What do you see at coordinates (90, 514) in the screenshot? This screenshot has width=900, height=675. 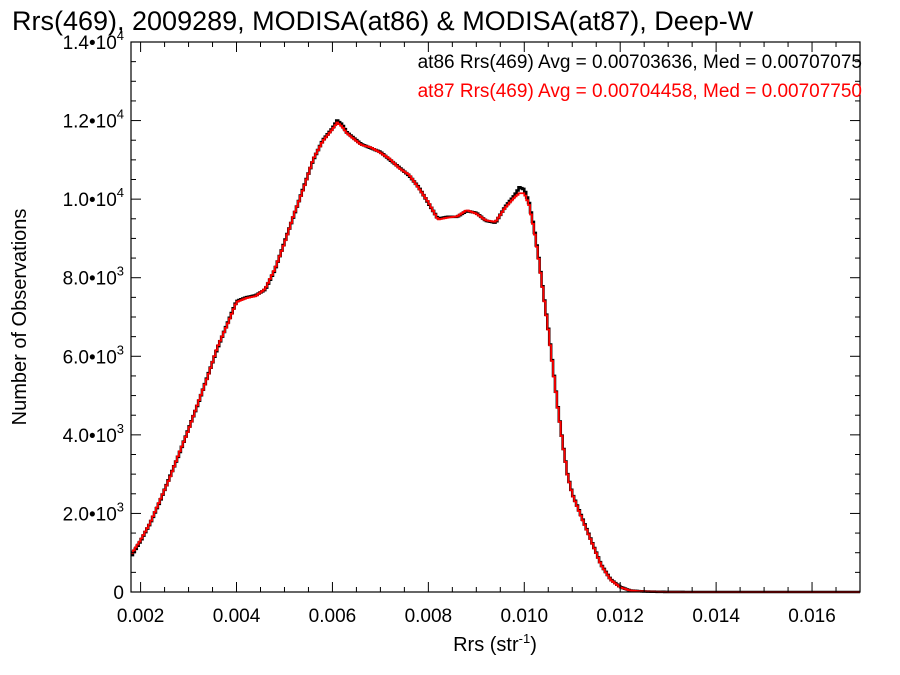 I see `y-tick-mantissa: 2.0•10` at bounding box center [90, 514].